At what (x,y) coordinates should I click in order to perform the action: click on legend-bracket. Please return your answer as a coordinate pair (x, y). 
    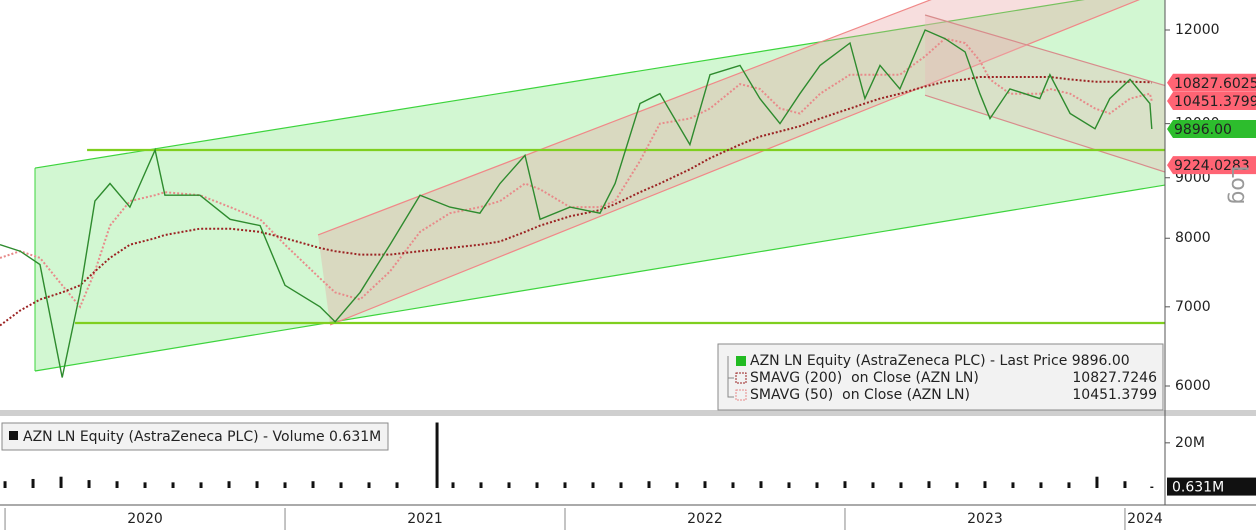
    Looking at the image, I should click on (730, 377).